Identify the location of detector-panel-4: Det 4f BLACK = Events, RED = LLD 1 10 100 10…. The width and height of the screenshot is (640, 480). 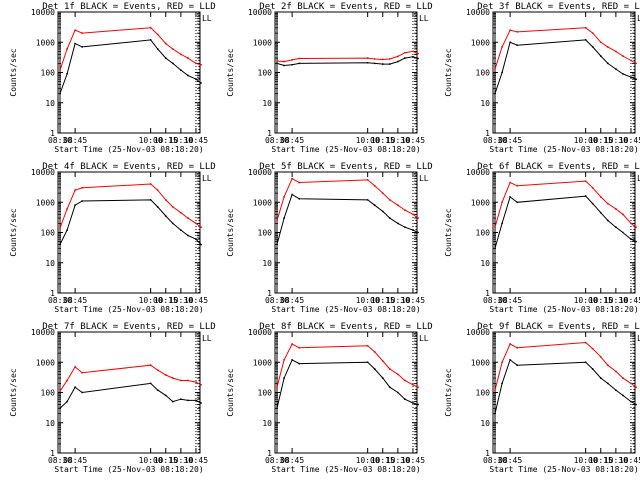
(112, 238).